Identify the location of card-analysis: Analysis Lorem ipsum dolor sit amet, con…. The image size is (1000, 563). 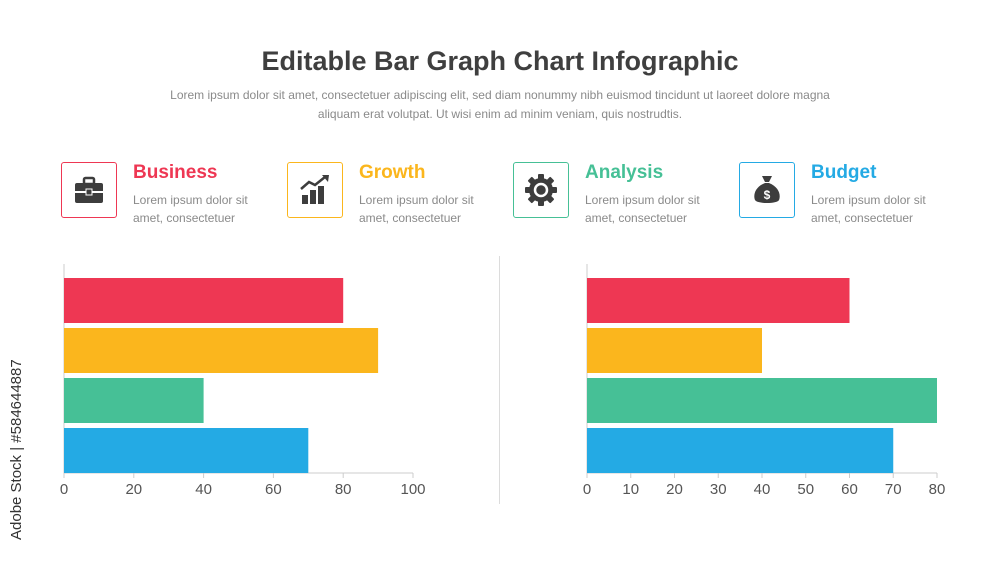
(623, 193).